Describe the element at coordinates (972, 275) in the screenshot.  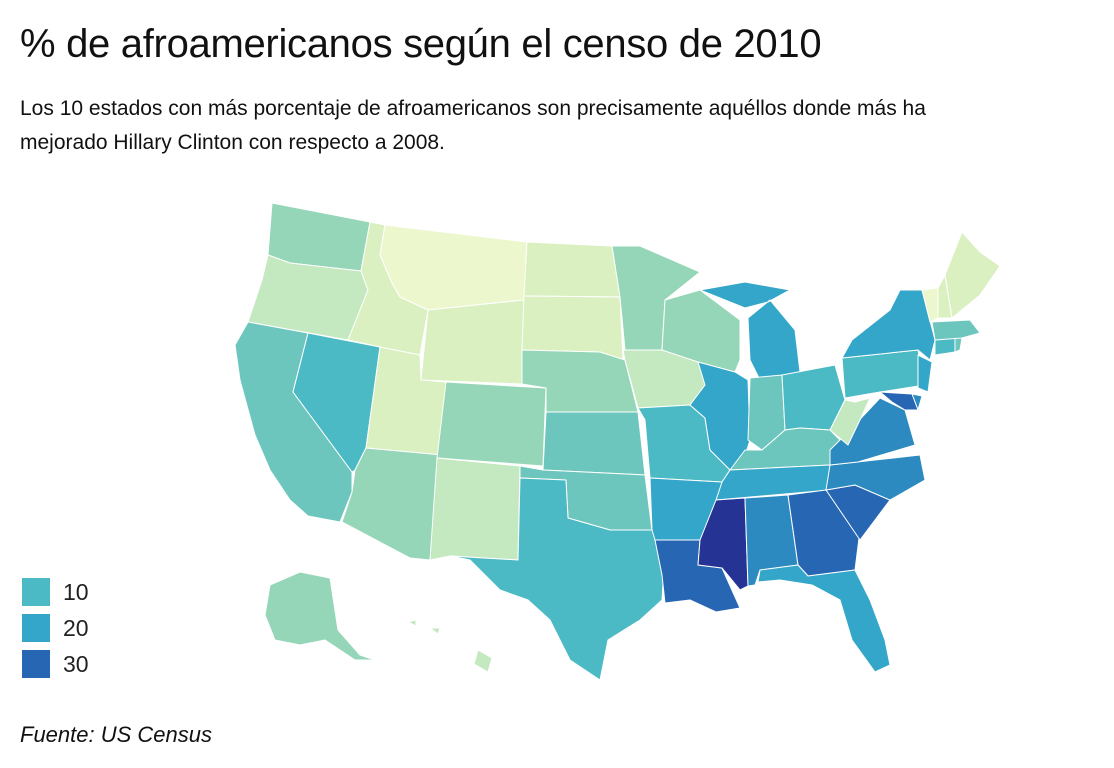
I see `state-me` at that location.